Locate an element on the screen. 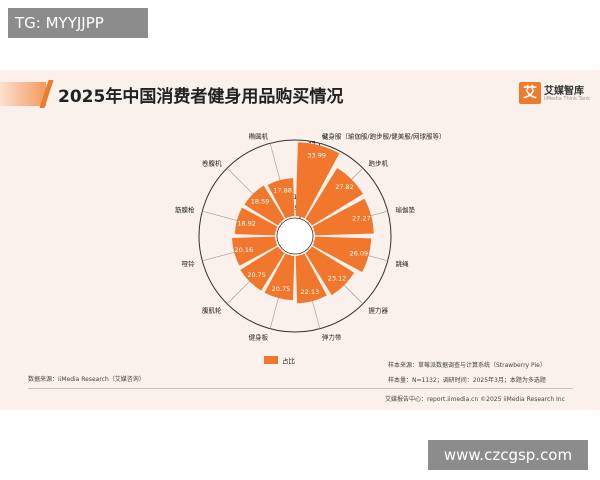 The width and height of the screenshot is (600, 480). bar-value-label: 18.59 is located at coordinates (260, 202).